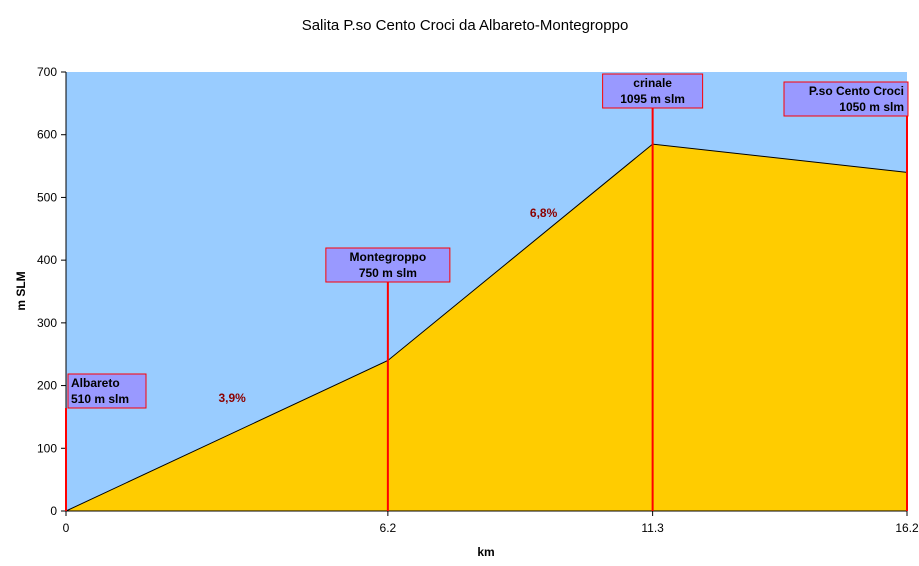  I want to click on marker-label-text: 750 m slm, so click(388, 273).